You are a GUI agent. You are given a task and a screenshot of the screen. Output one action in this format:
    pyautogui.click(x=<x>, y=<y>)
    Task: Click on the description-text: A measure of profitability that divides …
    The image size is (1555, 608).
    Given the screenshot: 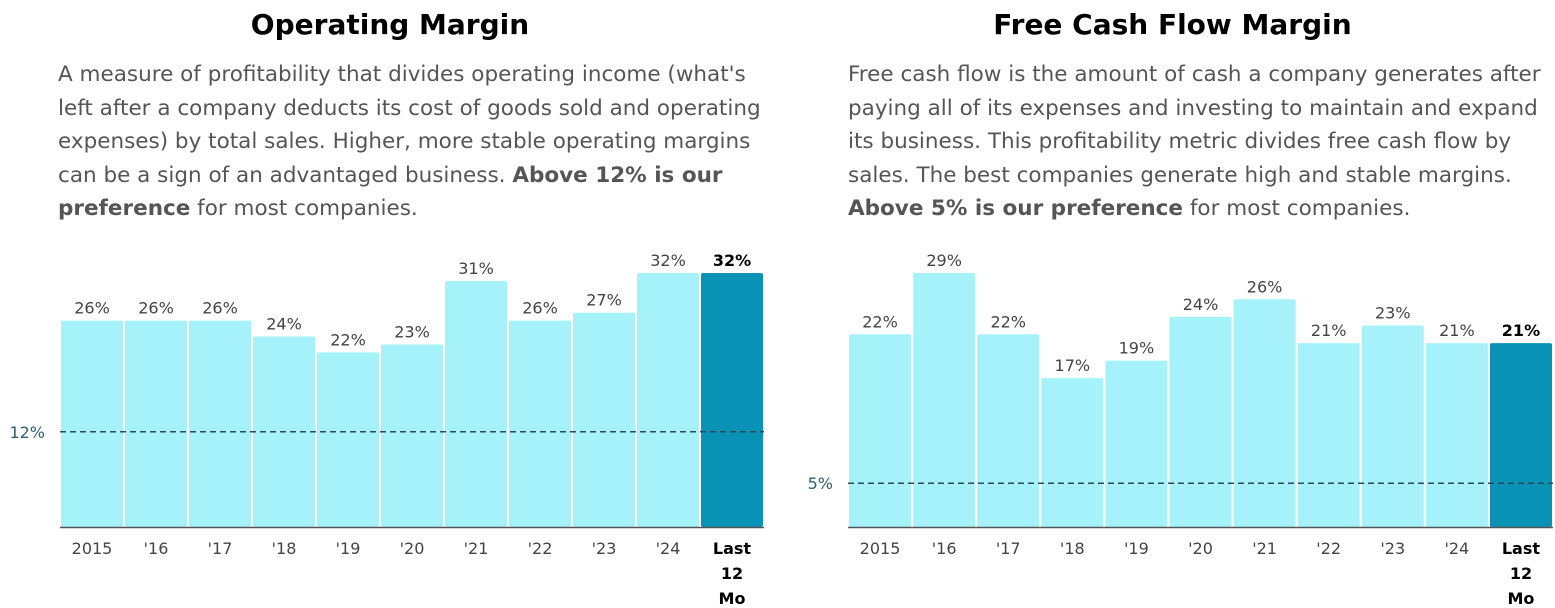 What is the action you would take?
    pyautogui.click(x=409, y=125)
    